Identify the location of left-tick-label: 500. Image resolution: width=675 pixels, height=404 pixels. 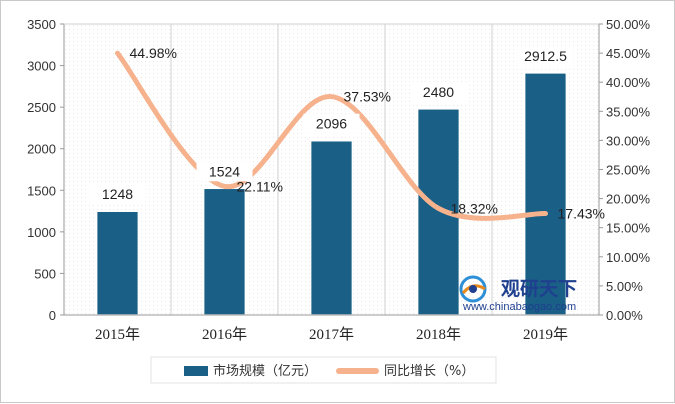
(45, 273).